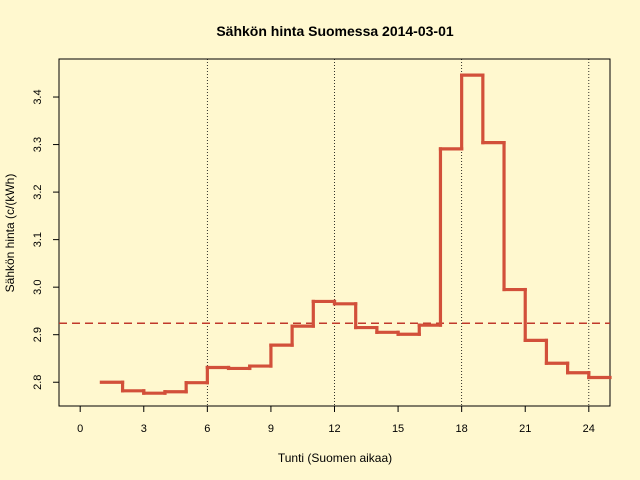 The height and width of the screenshot is (480, 640). Describe the element at coordinates (38, 382) in the screenshot. I see `y-tick-label: 2.8` at that location.